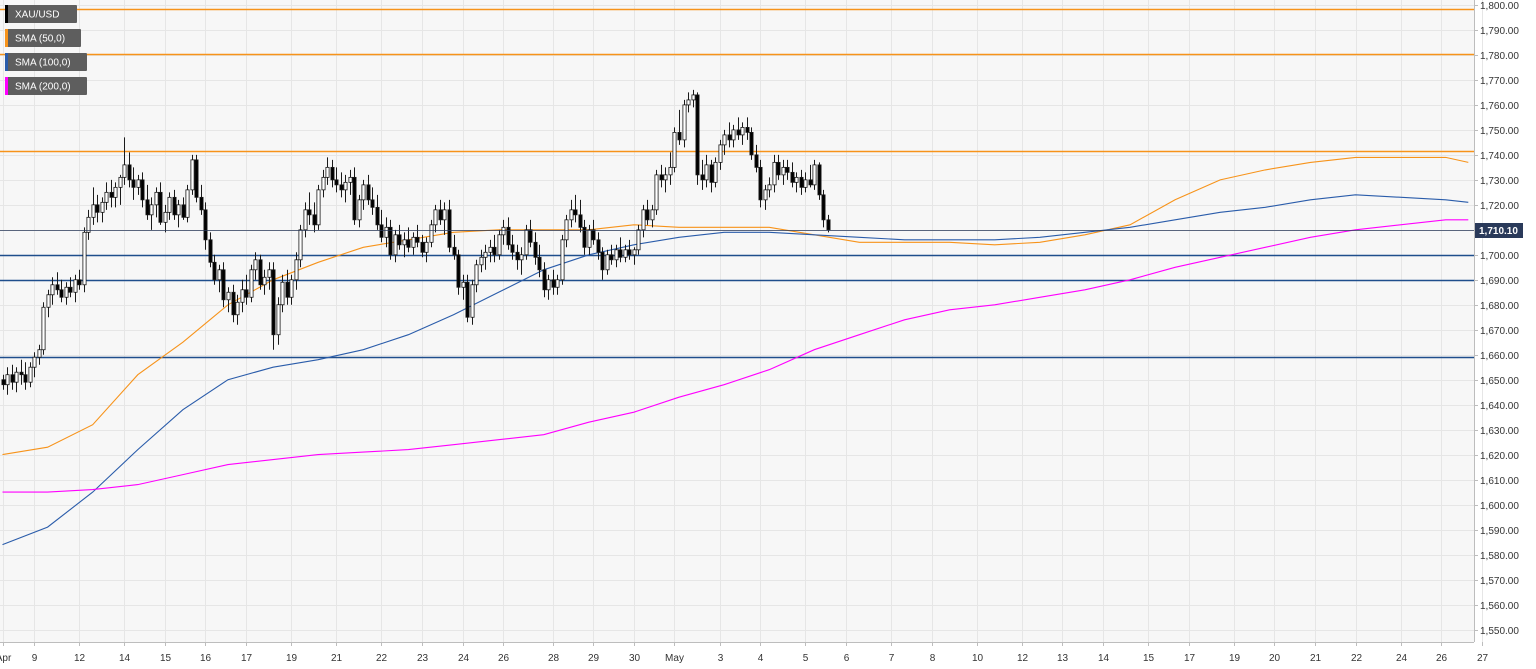 Image resolution: width=1536 pixels, height=669 pixels. I want to click on x-tick-label: 20, so click(1275, 658).